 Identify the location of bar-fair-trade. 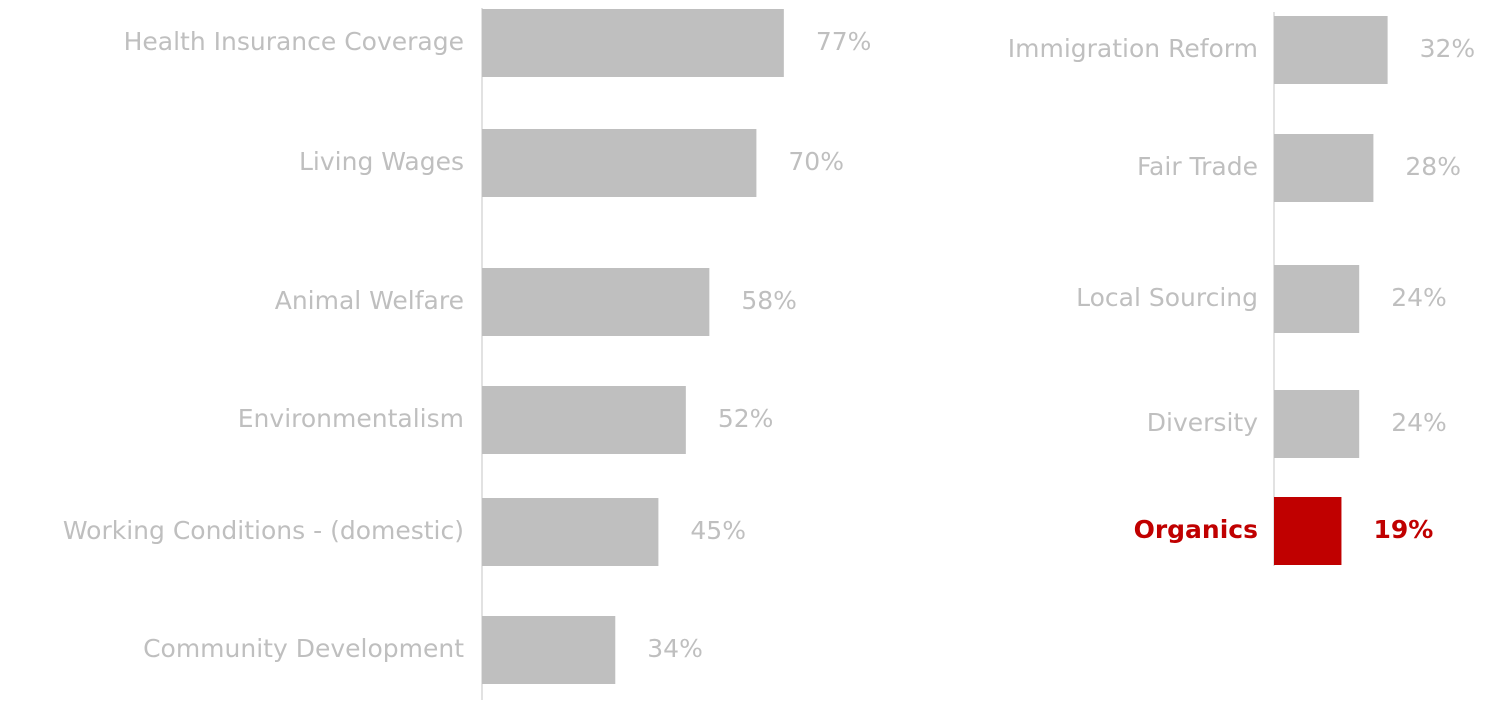
(1324, 168).